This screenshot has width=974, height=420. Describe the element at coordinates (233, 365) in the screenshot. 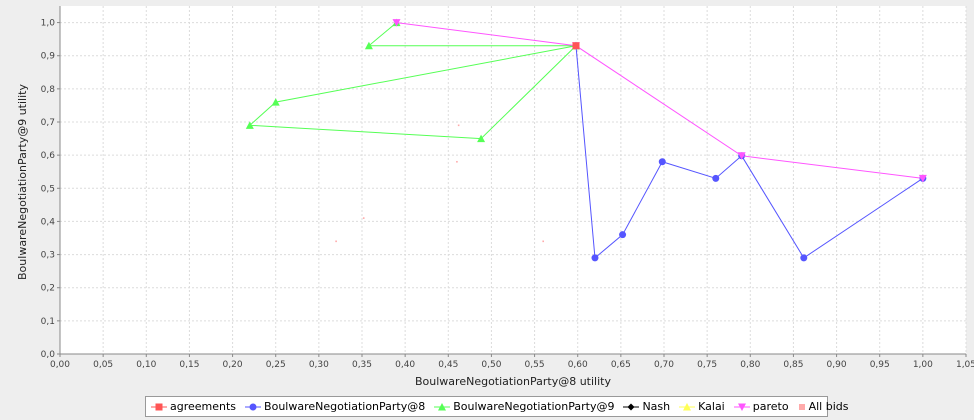

I see `x-tick-label: 0,20` at that location.